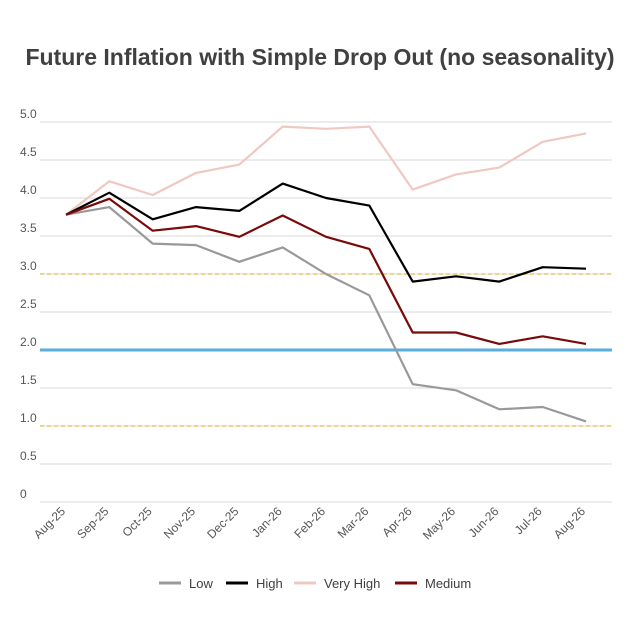 The image size is (640, 618). What do you see at coordinates (23, 494) in the screenshot?
I see `y-tick-label: 0` at bounding box center [23, 494].